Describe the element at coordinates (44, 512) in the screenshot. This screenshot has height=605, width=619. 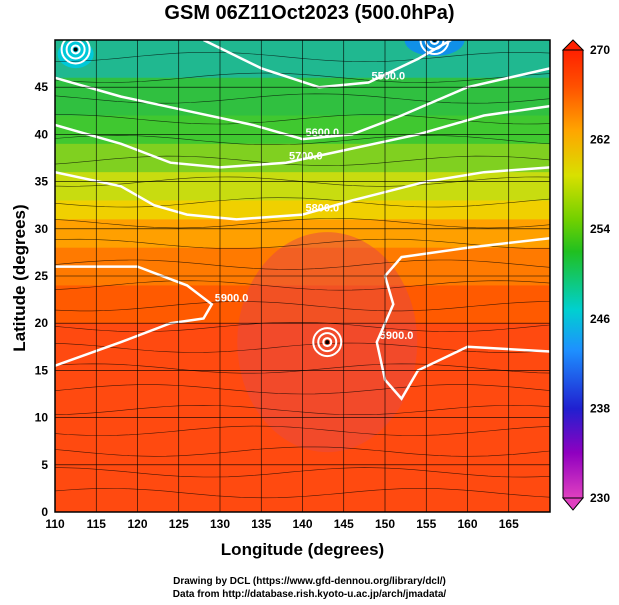
I see `y-tick-label: 0` at that location.